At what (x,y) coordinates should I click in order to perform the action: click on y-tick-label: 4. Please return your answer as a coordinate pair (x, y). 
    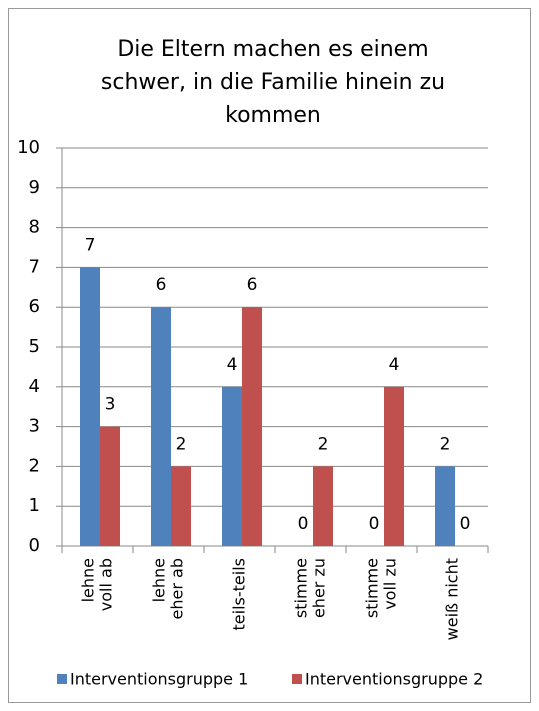
    Looking at the image, I should click on (34, 386).